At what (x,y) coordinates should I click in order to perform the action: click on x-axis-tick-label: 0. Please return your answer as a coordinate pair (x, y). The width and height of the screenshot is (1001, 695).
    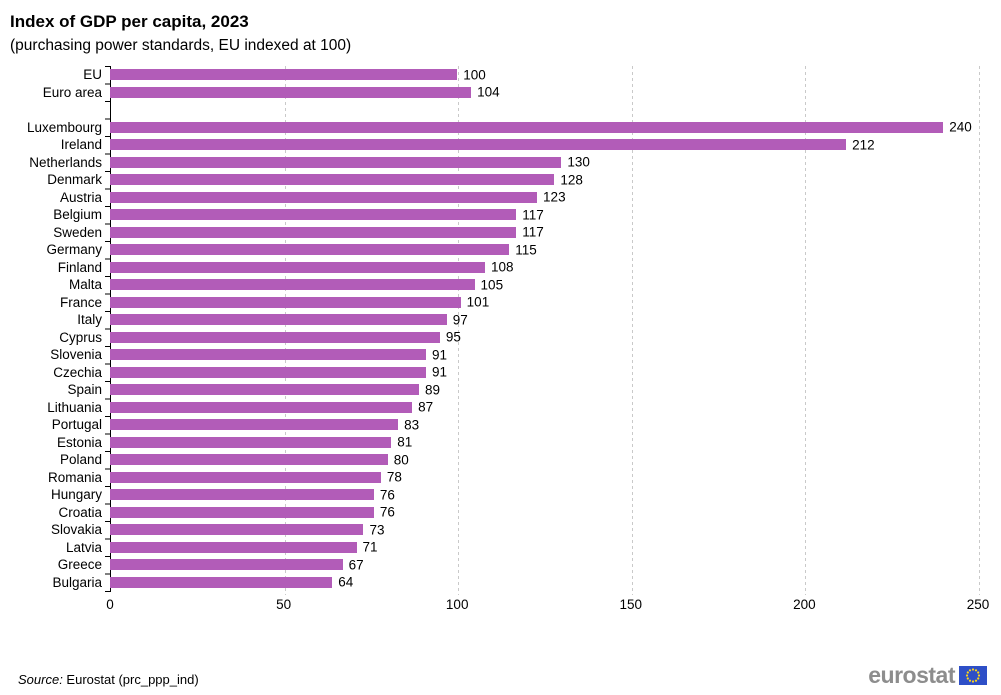
    Looking at the image, I should click on (110, 604).